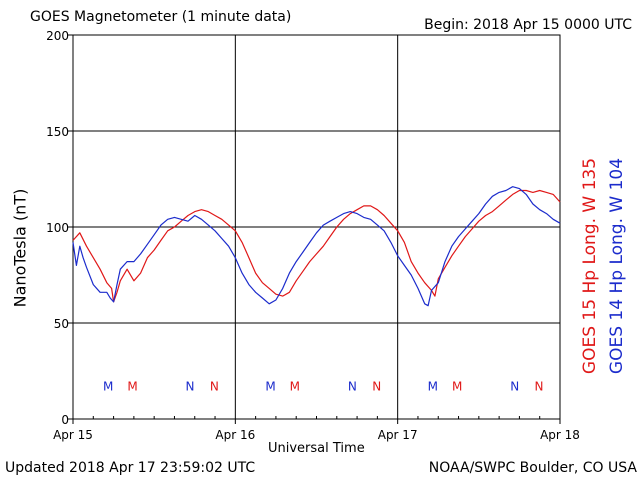  Describe the element at coordinates (65, 420) in the screenshot. I see `y-tick-label: 0` at that location.